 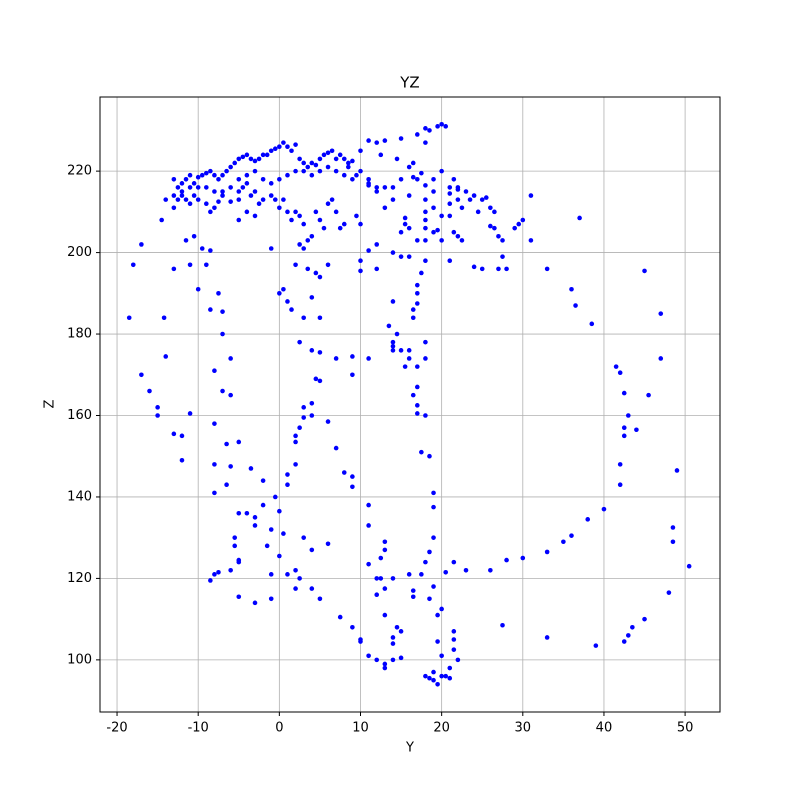 What do you see at coordinates (79, 496) in the screenshot?
I see `y-tick-label: 140` at bounding box center [79, 496].